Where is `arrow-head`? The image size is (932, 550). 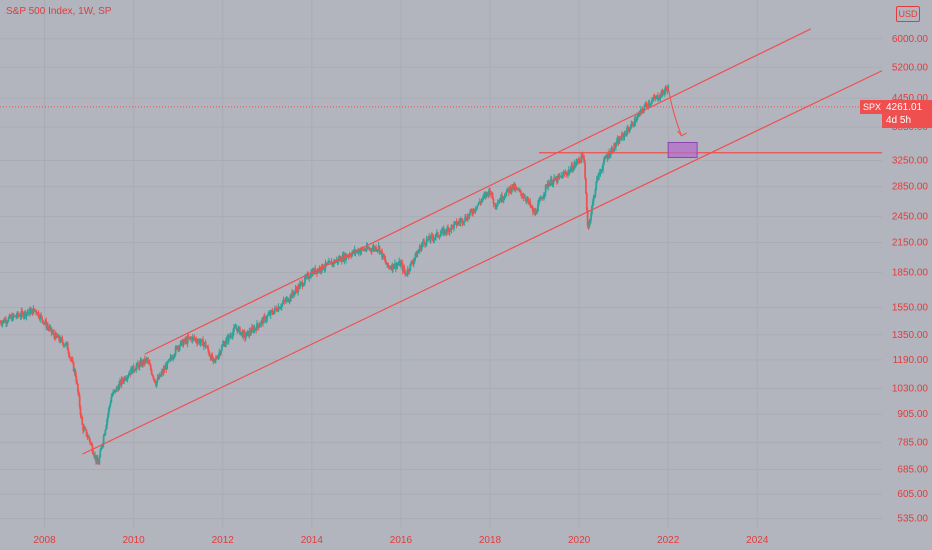
arrow-head is located at coordinates (682, 133).